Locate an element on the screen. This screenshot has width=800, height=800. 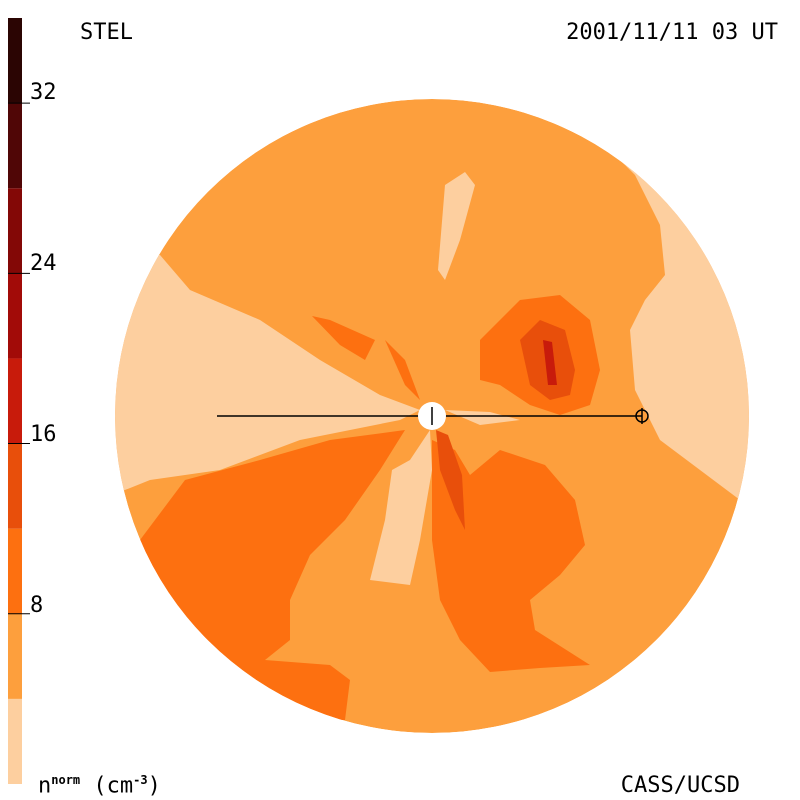
colorbar-tick-32: 32 is located at coordinates (43, 92).